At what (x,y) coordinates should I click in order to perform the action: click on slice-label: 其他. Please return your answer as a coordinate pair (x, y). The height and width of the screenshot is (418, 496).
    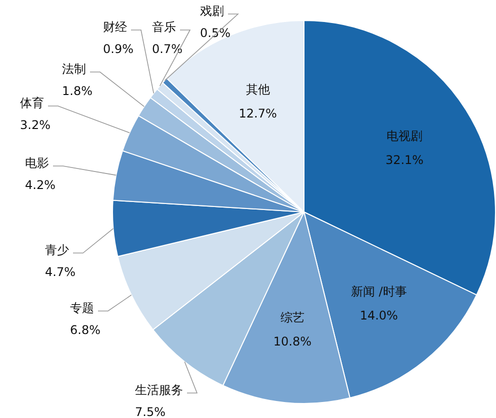
    Looking at the image, I should click on (258, 89).